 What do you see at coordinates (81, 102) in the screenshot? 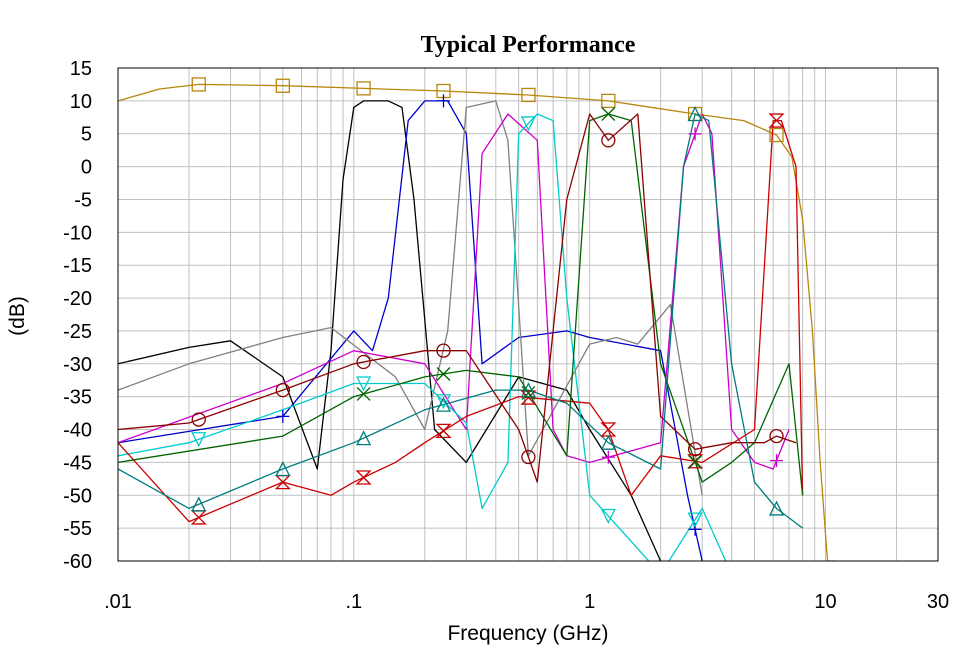
I see `y-tick-label: 10` at bounding box center [81, 102].